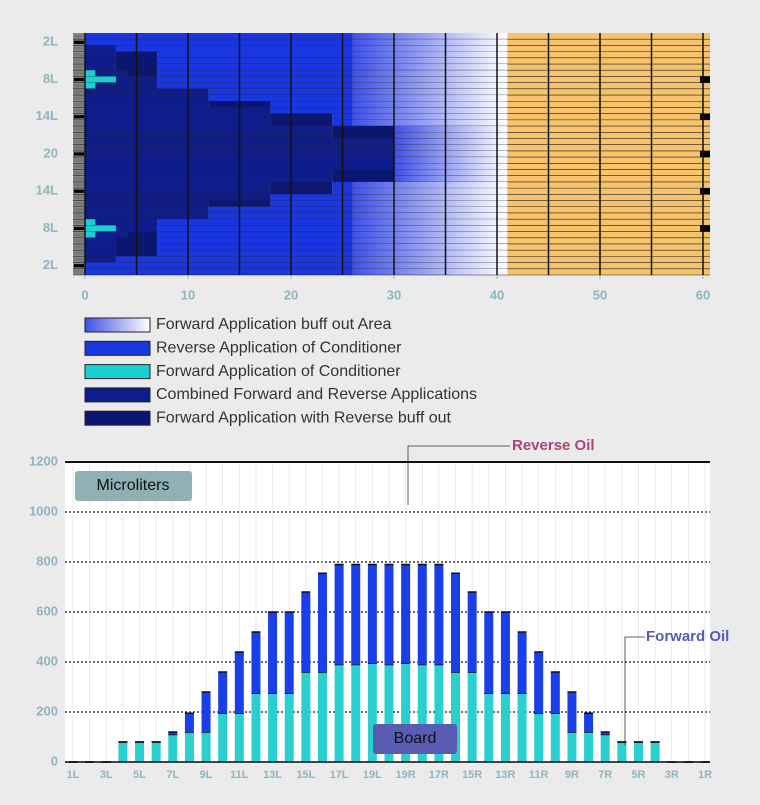  Describe the element at coordinates (703, 294) in the screenshot. I see `x-tick-label: 60` at that location.